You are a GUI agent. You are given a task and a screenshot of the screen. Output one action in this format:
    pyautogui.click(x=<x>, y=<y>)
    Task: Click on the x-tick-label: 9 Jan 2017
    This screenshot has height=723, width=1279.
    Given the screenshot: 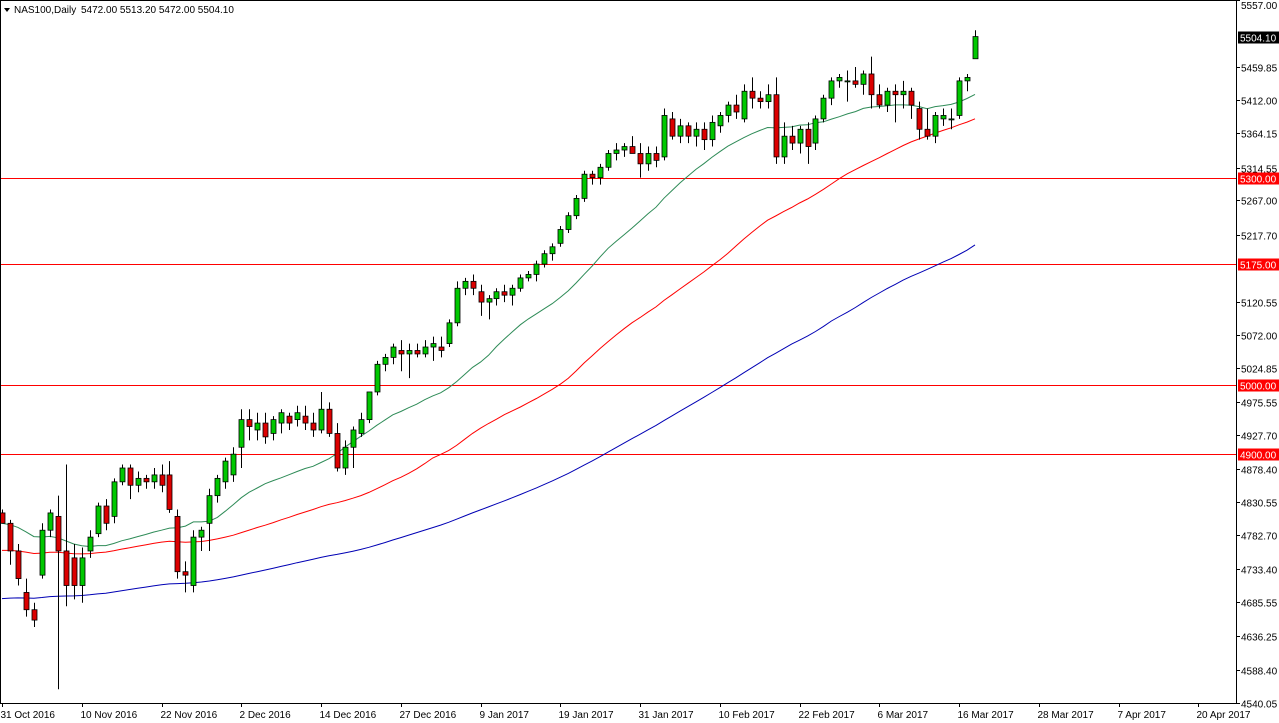 What is the action you would take?
    pyautogui.click(x=505, y=715)
    